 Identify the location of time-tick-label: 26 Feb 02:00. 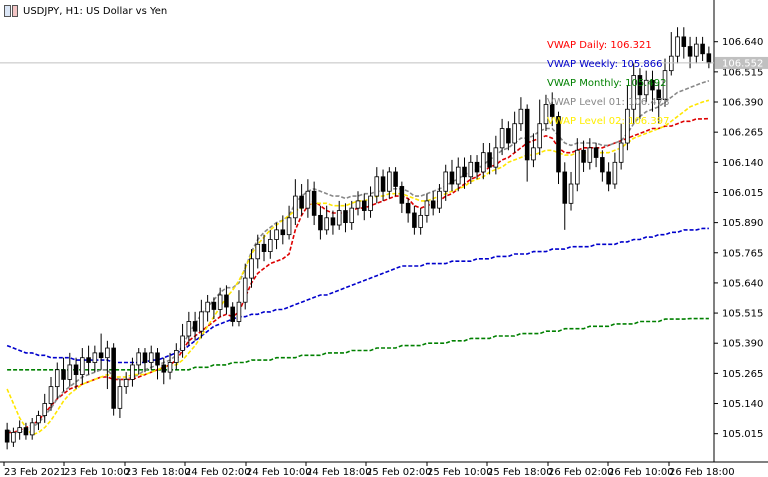
(581, 472).